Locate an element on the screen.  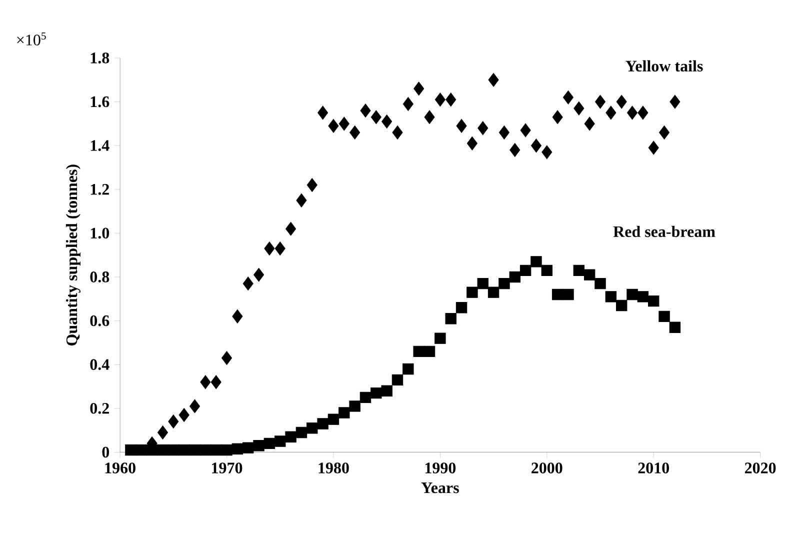
series-label: Yellow tails is located at coordinates (664, 66).